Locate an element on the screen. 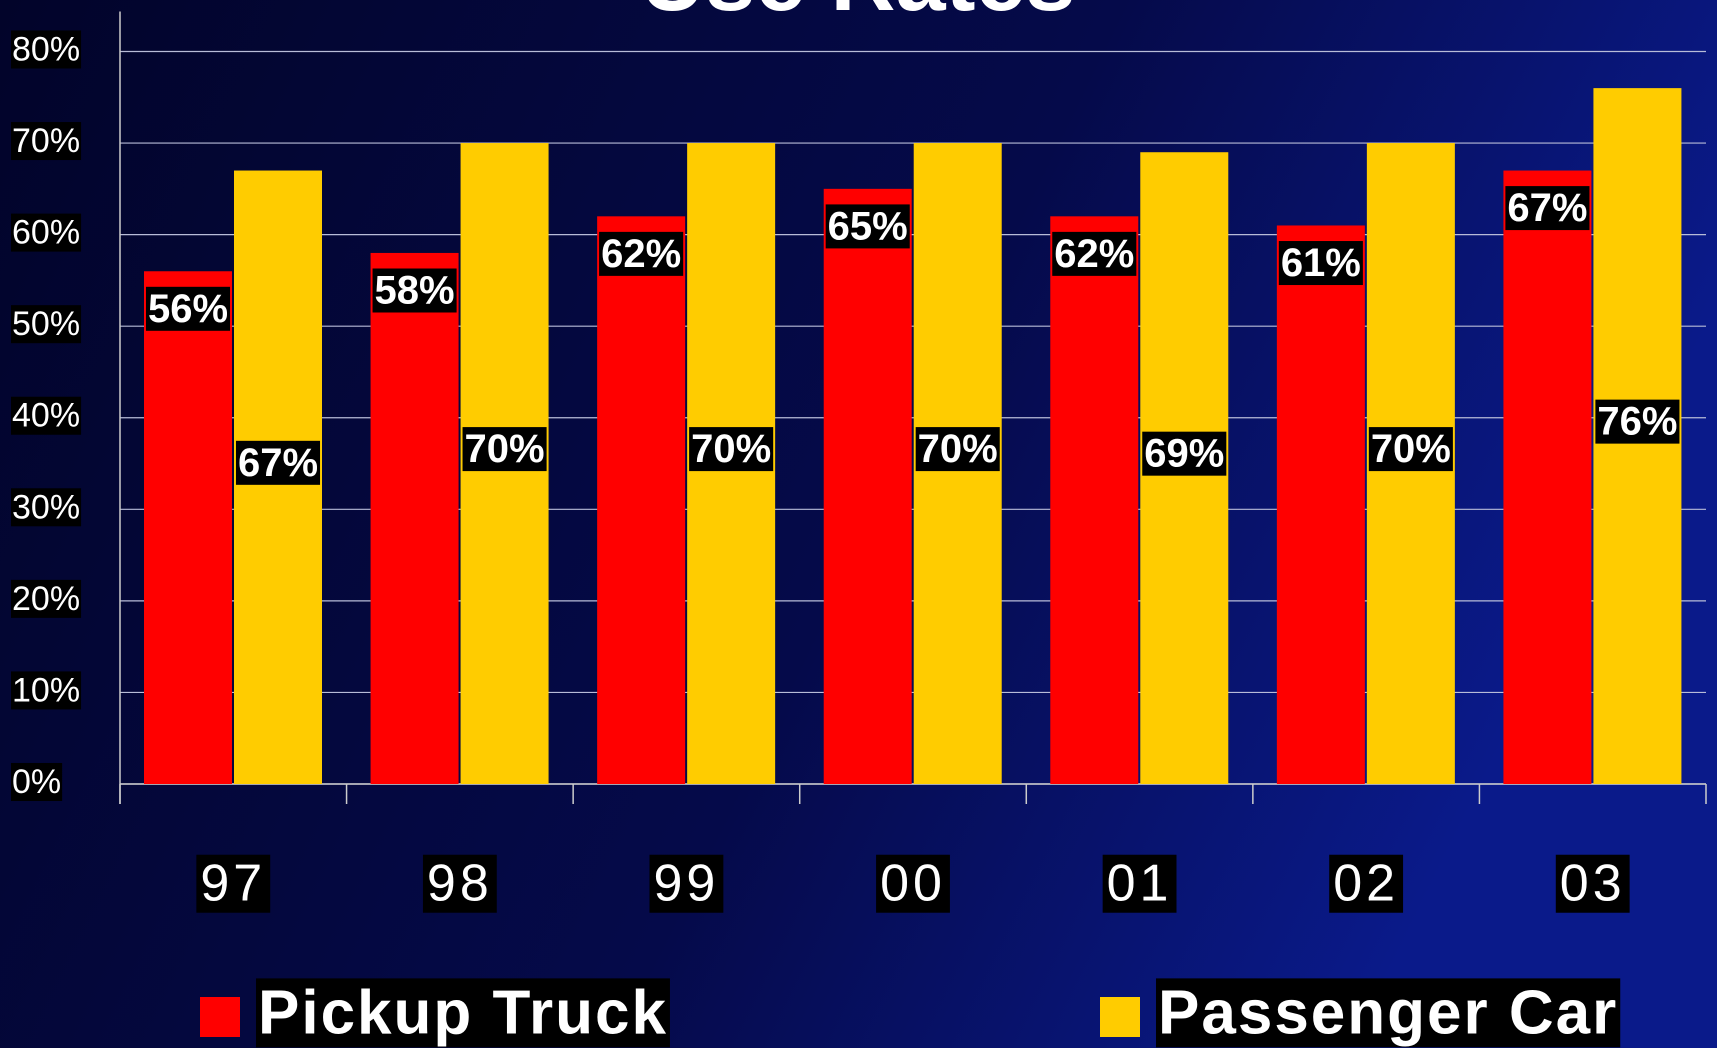 This screenshot has width=1717, height=1048. x-tick-label-group: 99 is located at coordinates (686, 883).